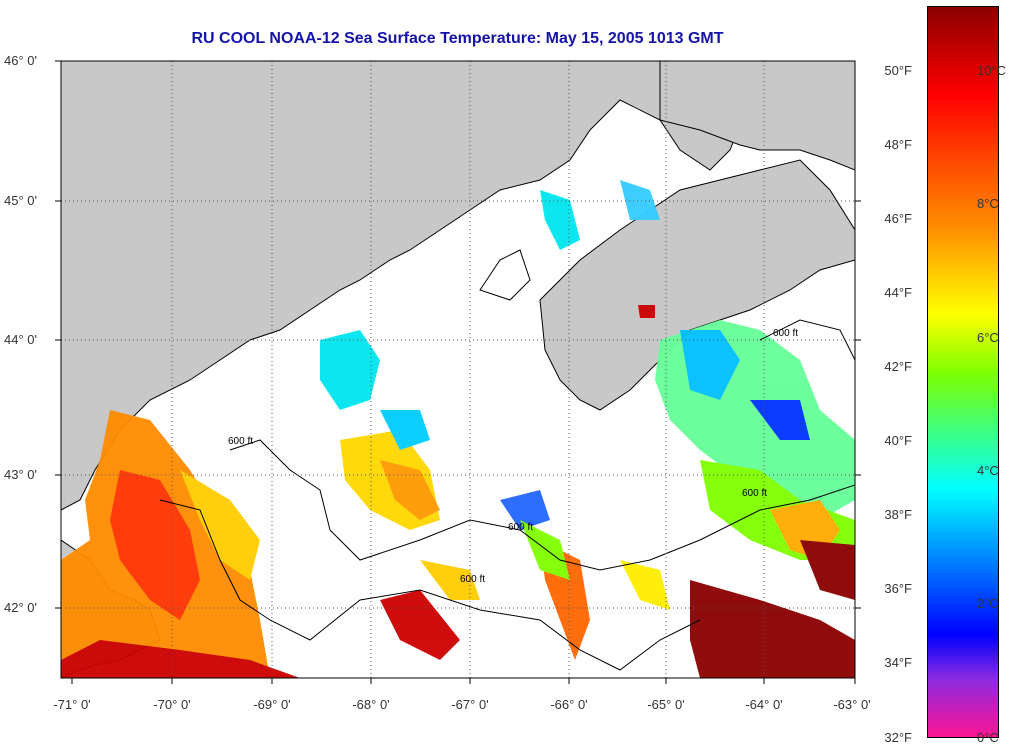 The width and height of the screenshot is (1016, 754). I want to click on lat-label: 44° 0', so click(20, 339).